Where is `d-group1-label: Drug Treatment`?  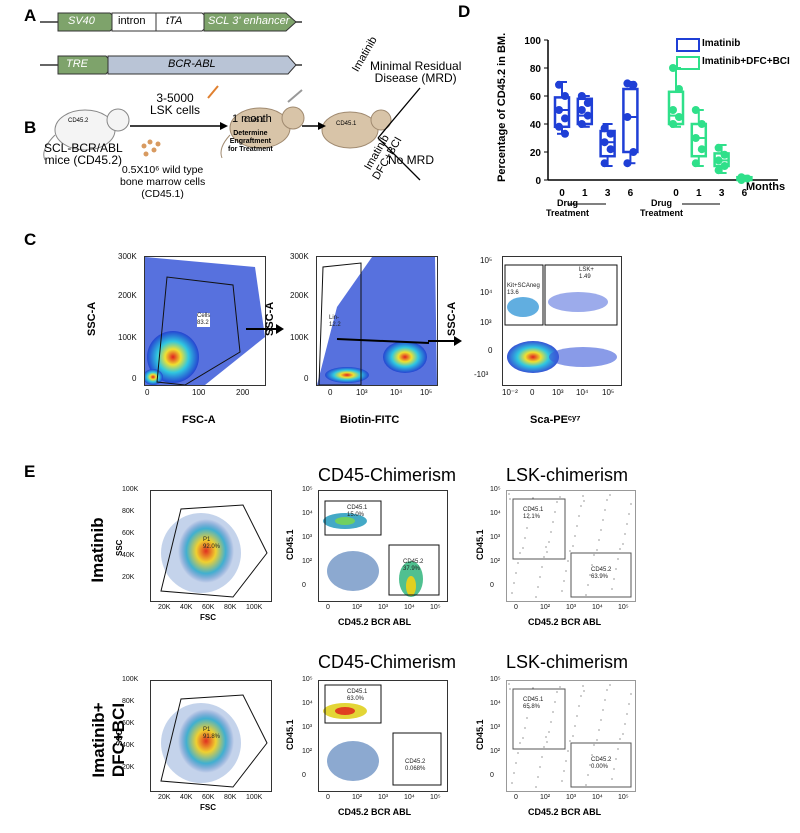
d-group1-label: Drug Treatment is located at coordinates (568, 208).